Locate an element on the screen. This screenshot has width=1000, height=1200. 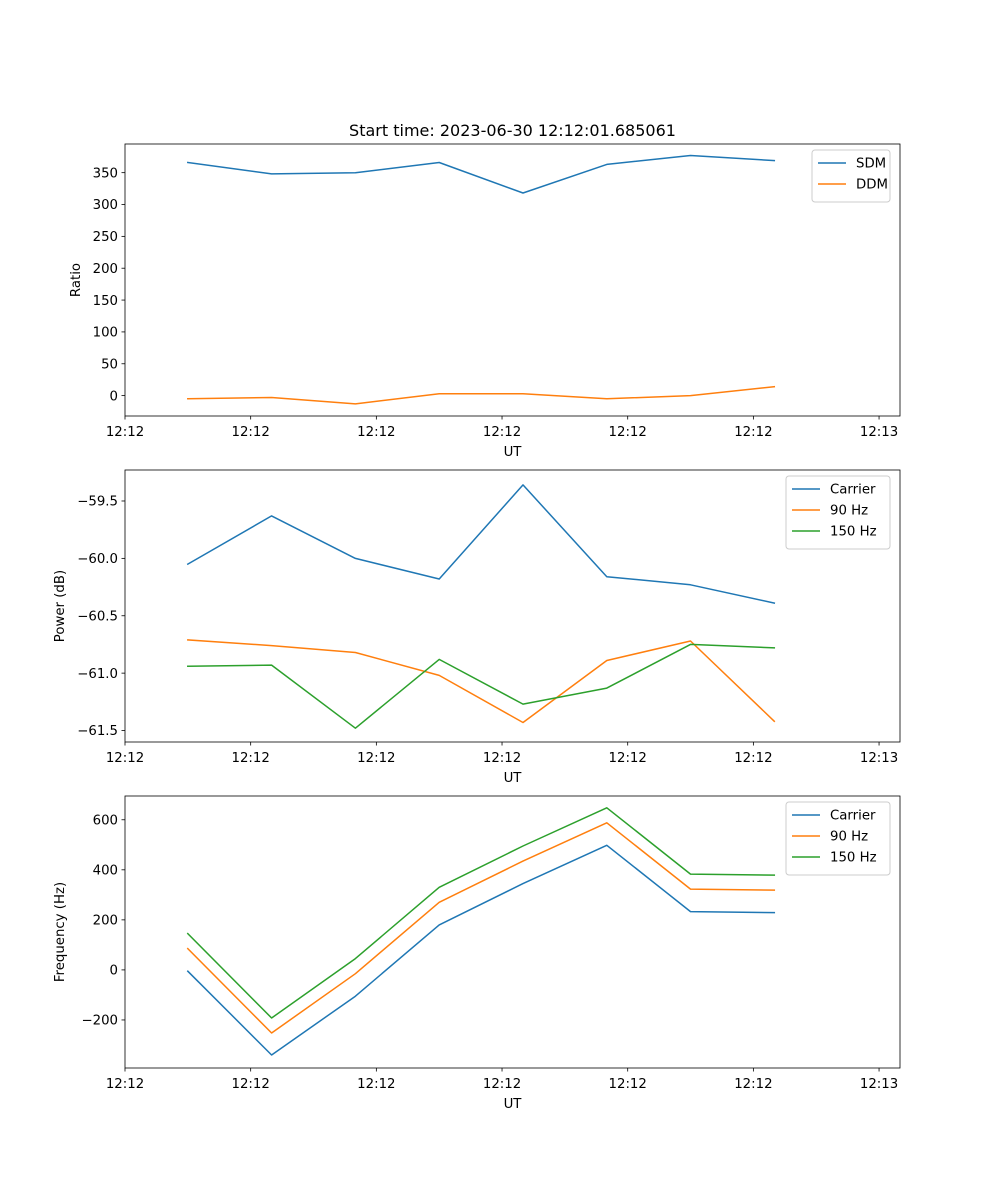
y-tick-label: −60.5 is located at coordinates (97, 616).